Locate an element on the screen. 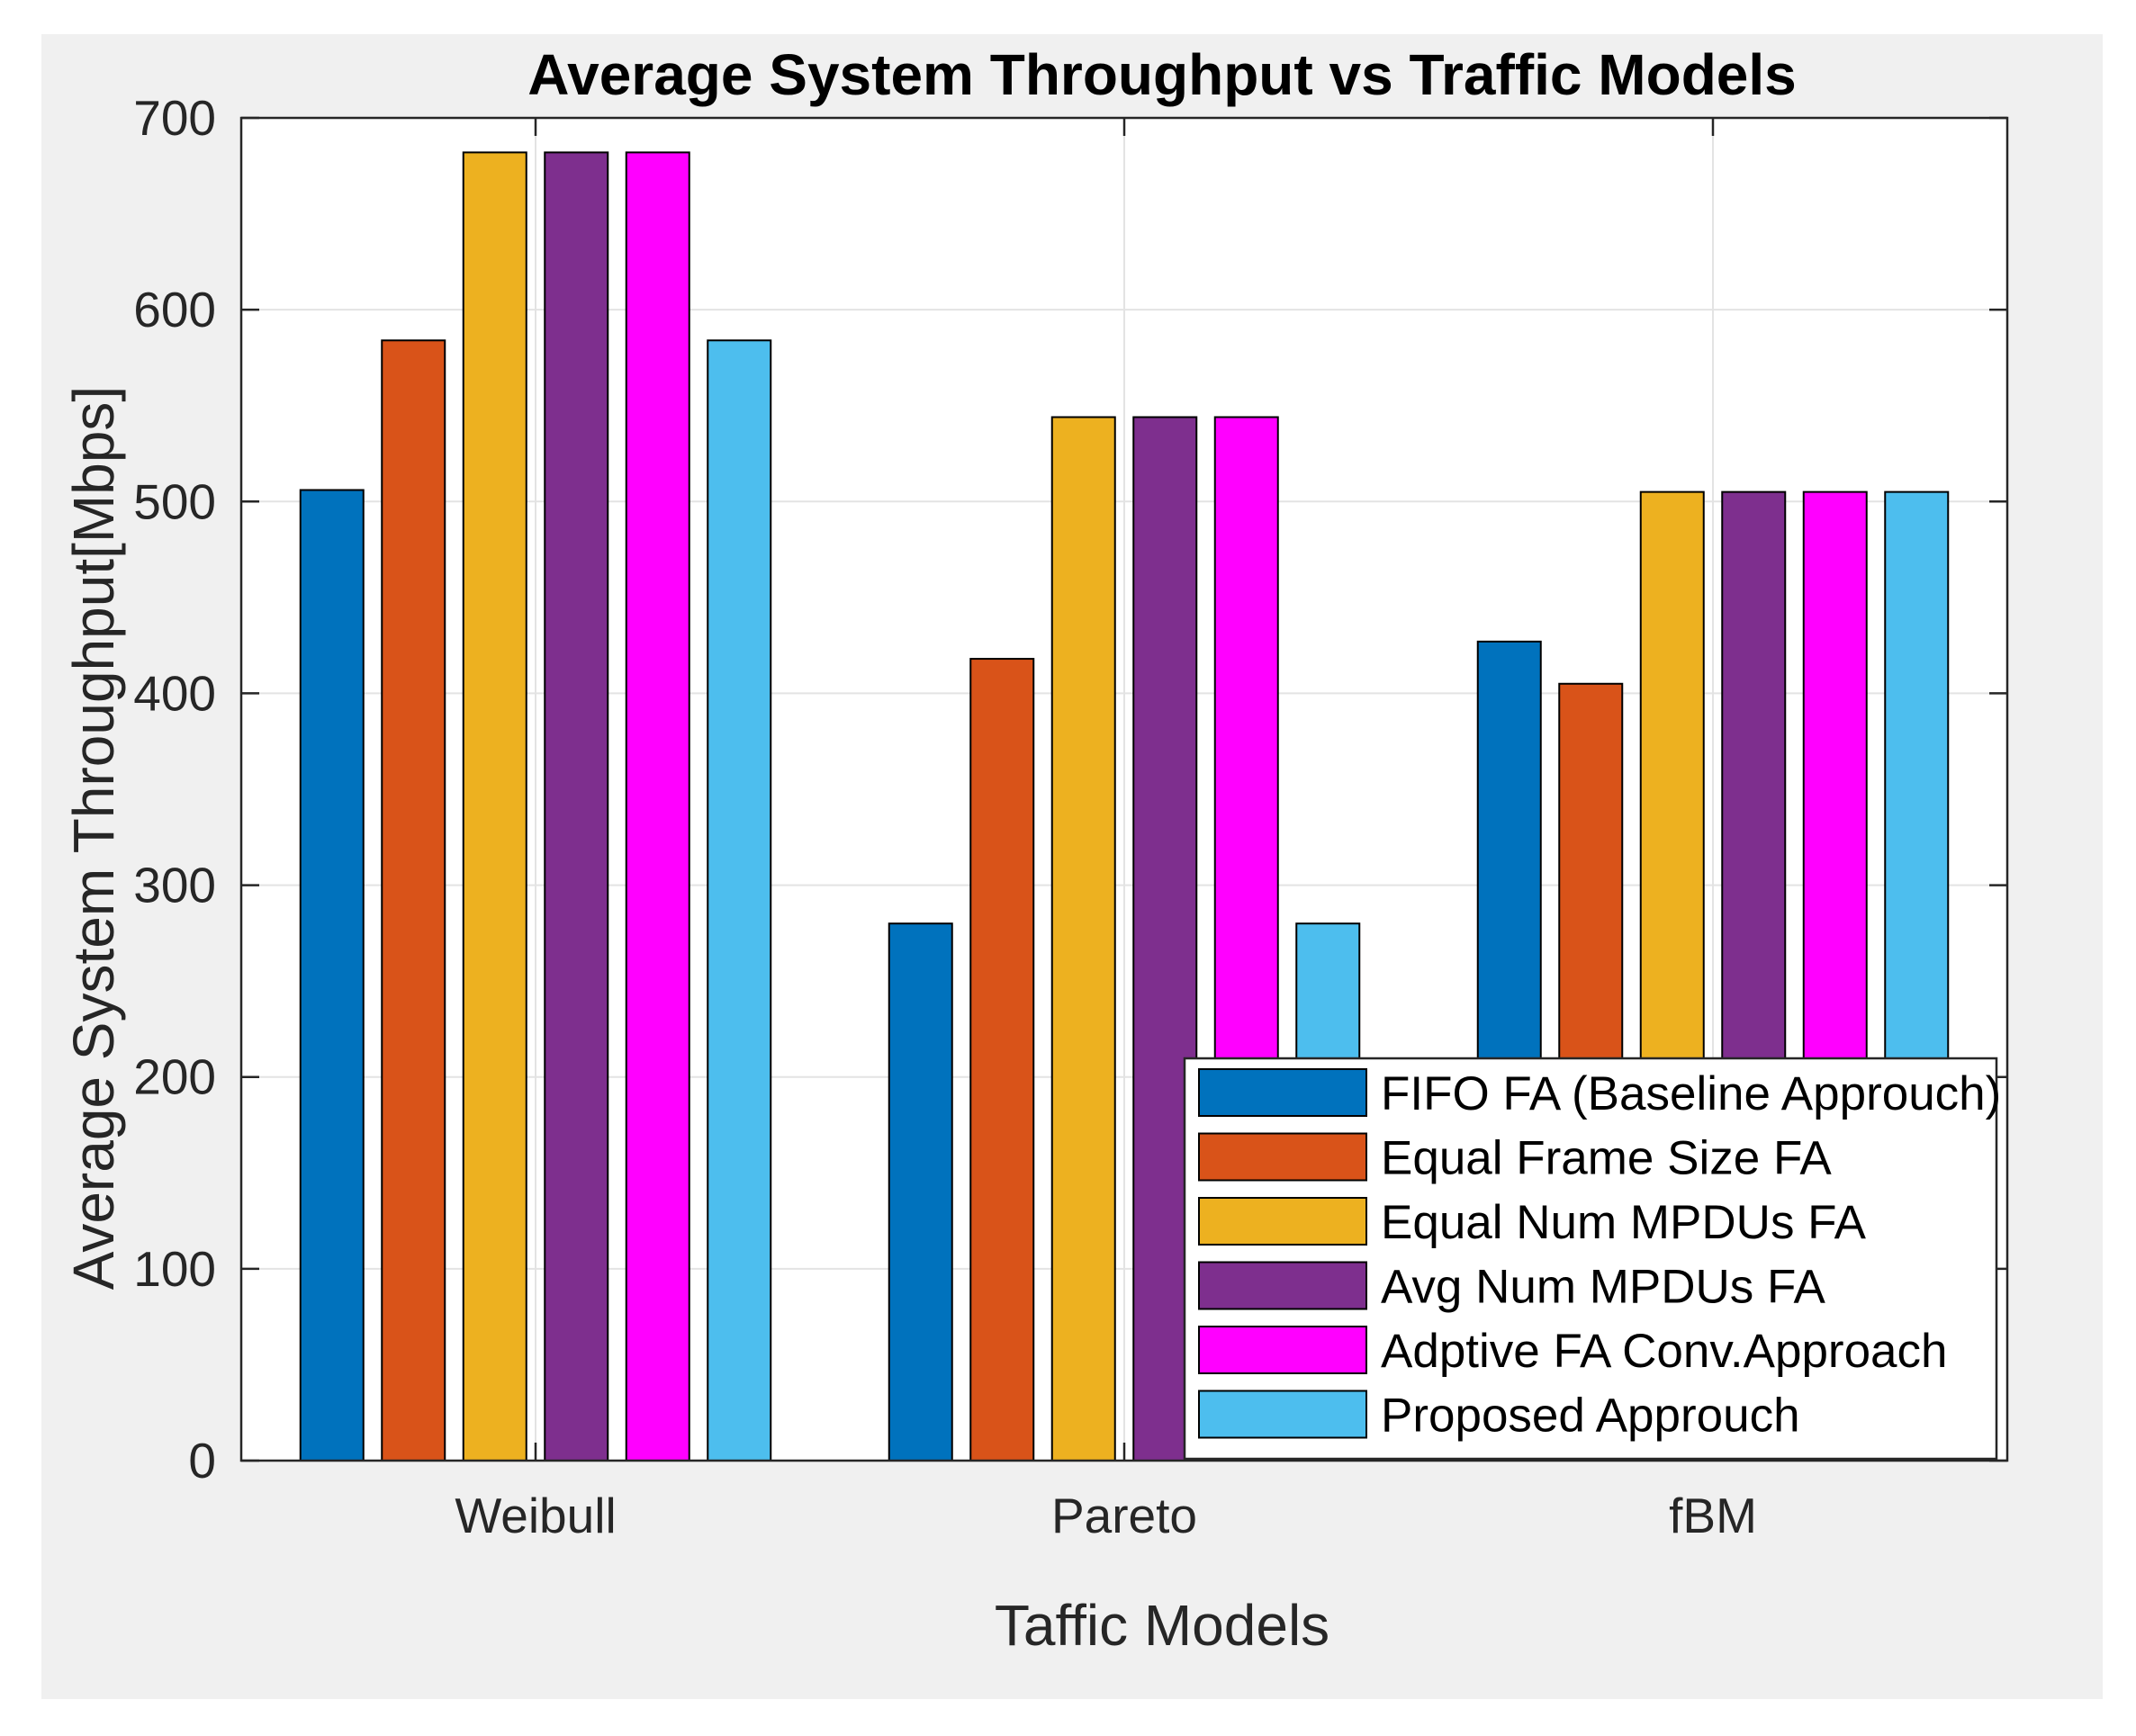  y-tick-label: 600 is located at coordinates (174, 309).